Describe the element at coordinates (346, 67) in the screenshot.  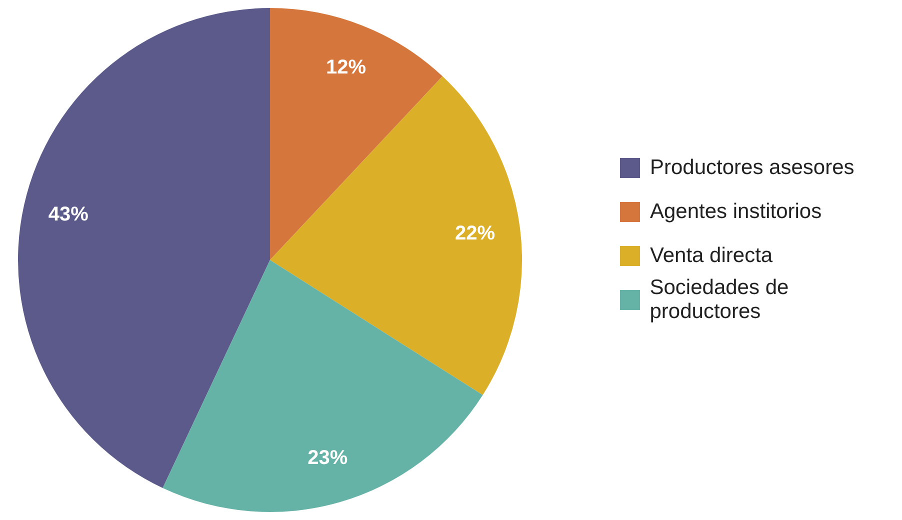
I see `data-label: 12%` at that location.